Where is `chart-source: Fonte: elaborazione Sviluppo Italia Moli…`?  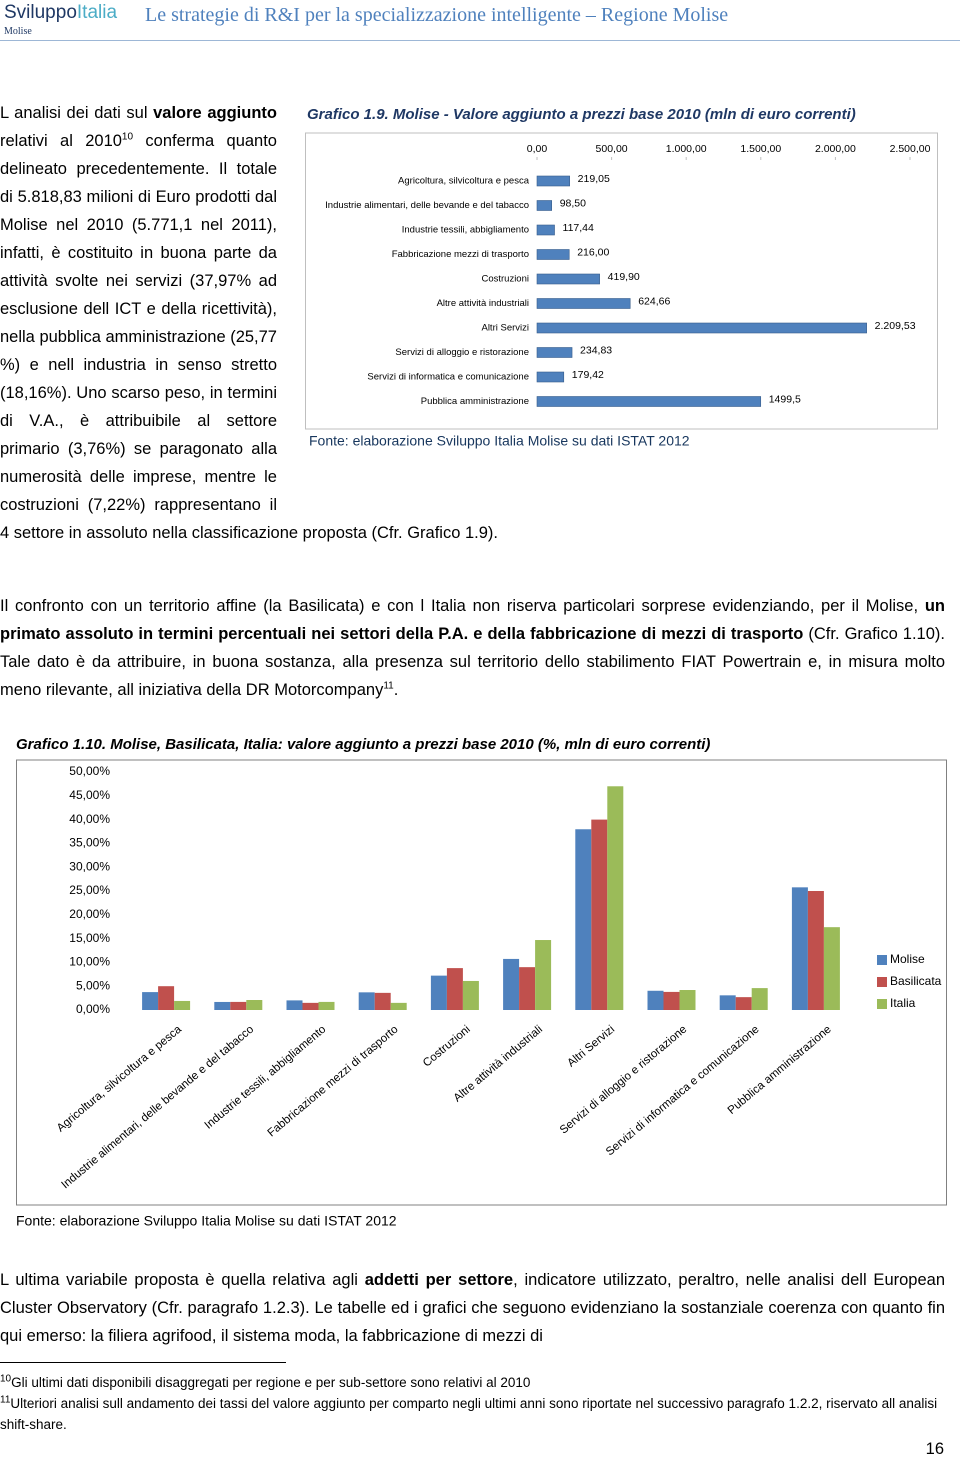
chart-source: Fonte: elaborazione Sviluppo Italia Moli… is located at coordinates (499, 441).